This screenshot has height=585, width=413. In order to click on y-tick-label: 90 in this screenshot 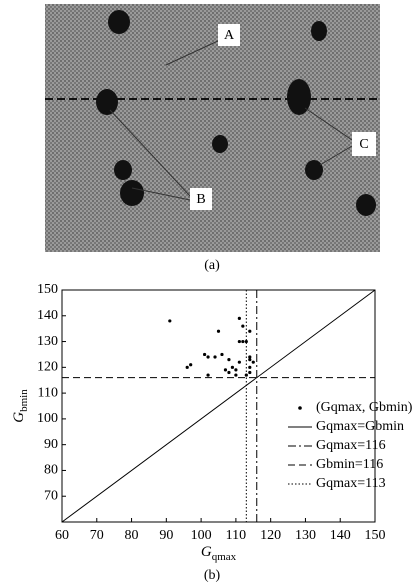, I will do `click(51, 444)`.